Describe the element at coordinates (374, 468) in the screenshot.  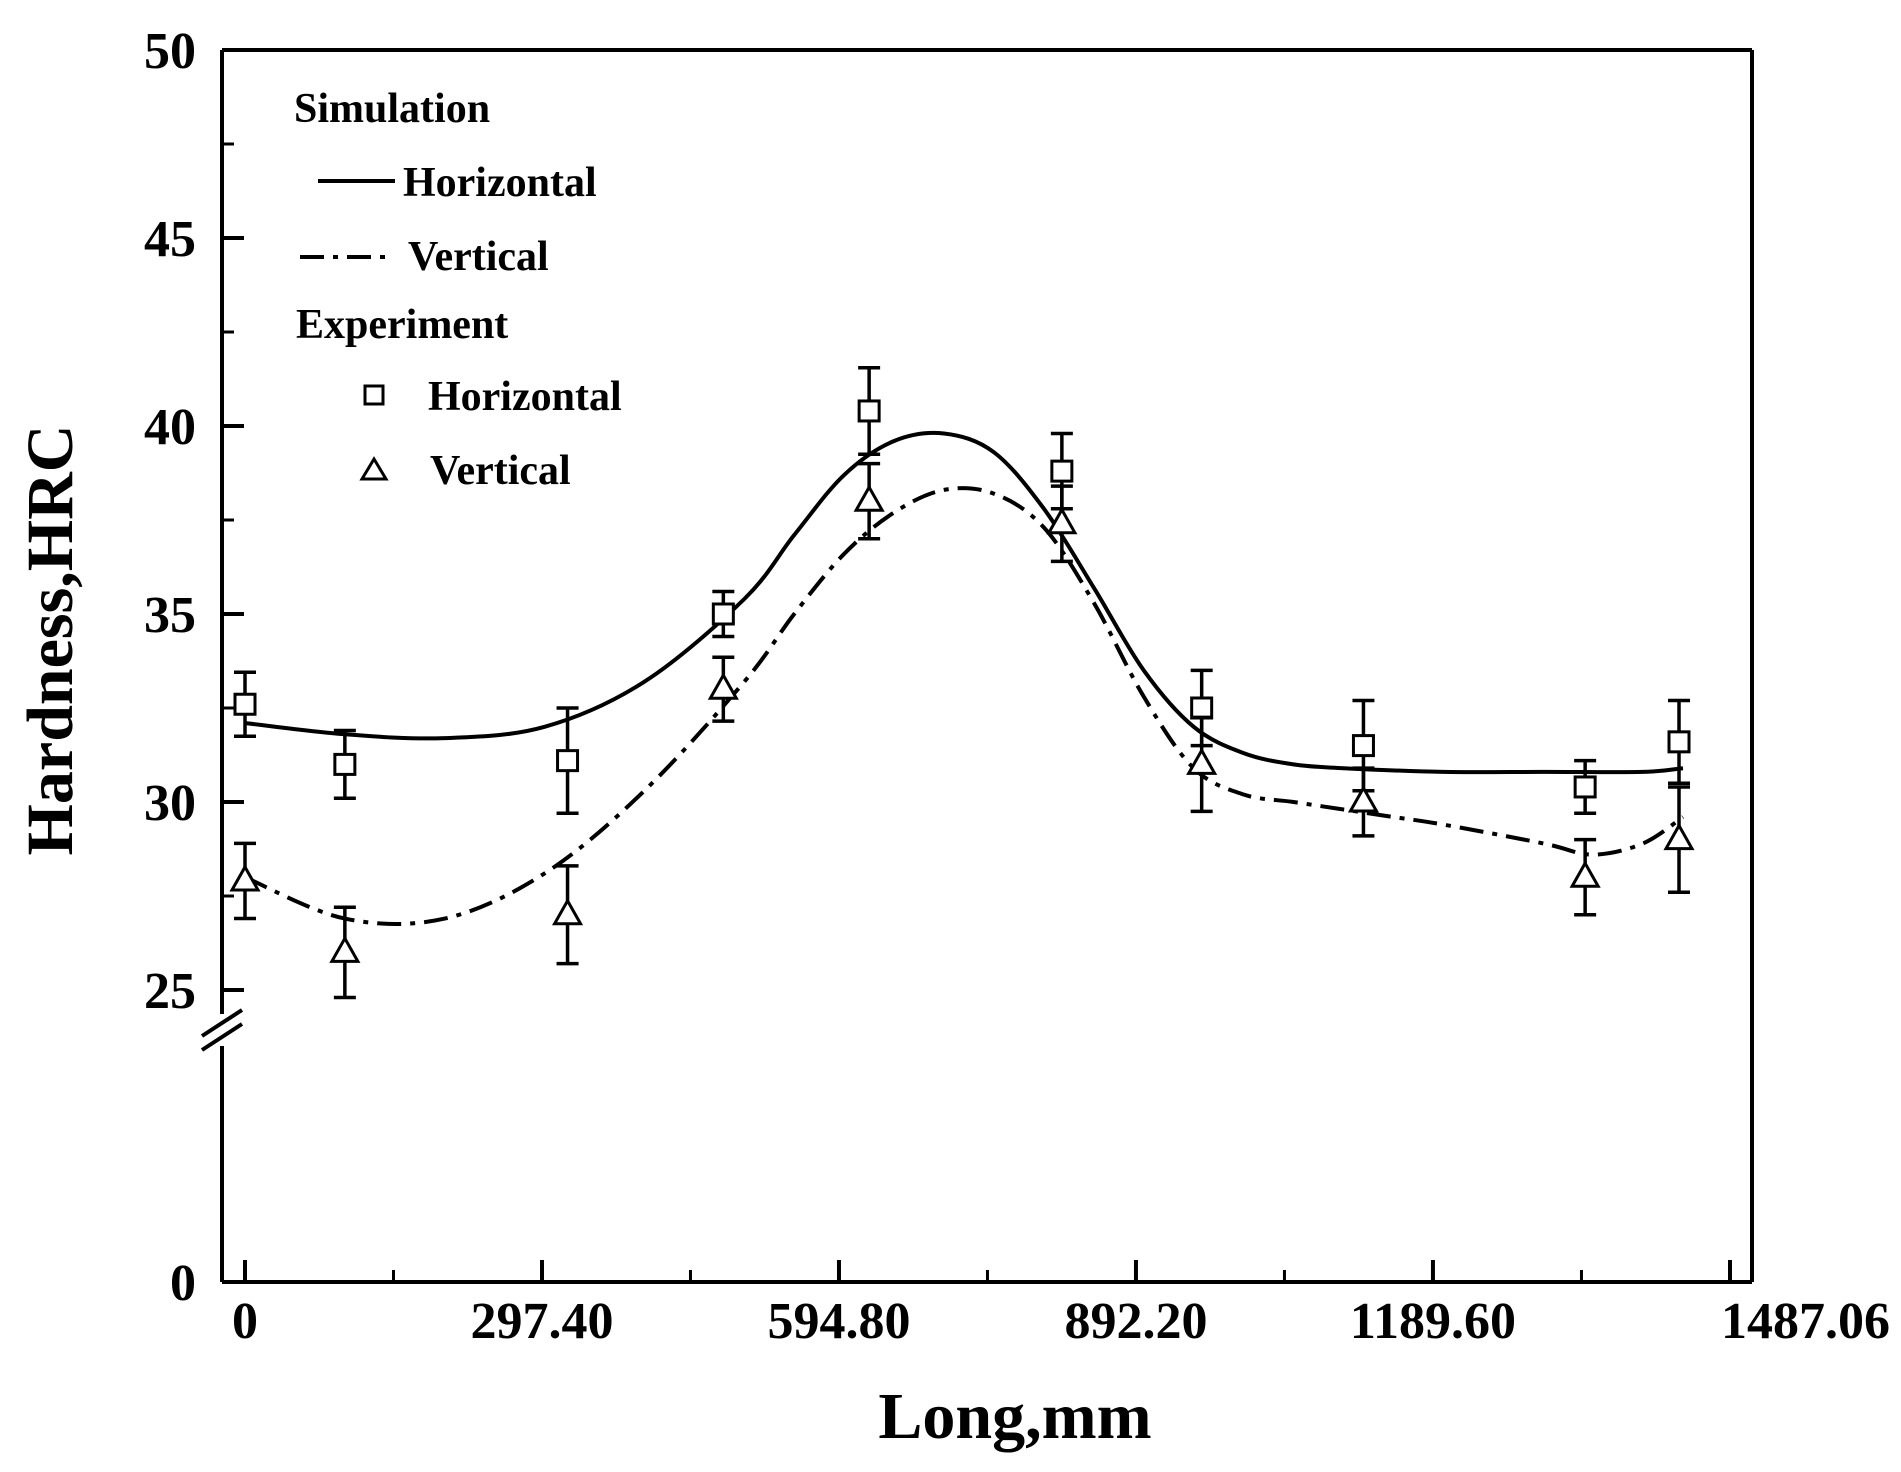
I see `legend-exp-vertical-triangle-marker` at that location.